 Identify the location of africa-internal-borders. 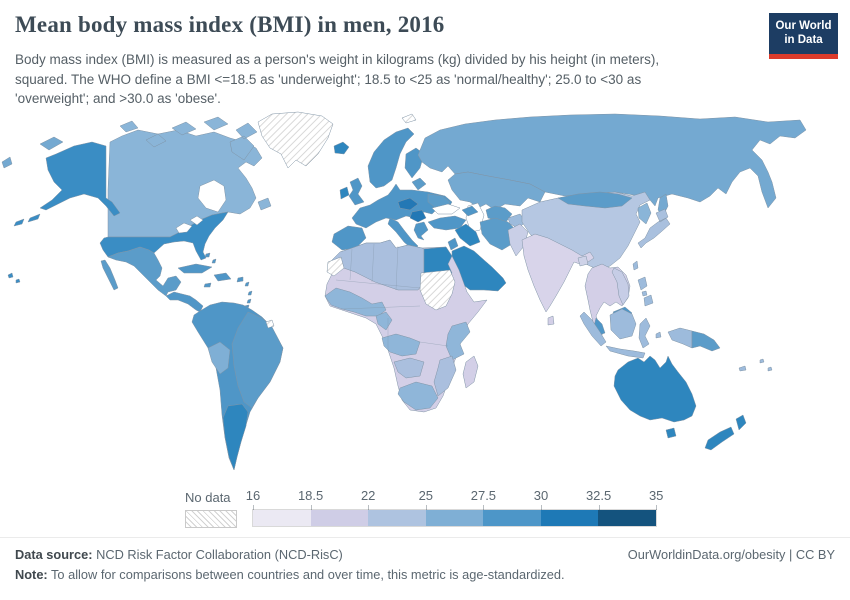
(392, 296).